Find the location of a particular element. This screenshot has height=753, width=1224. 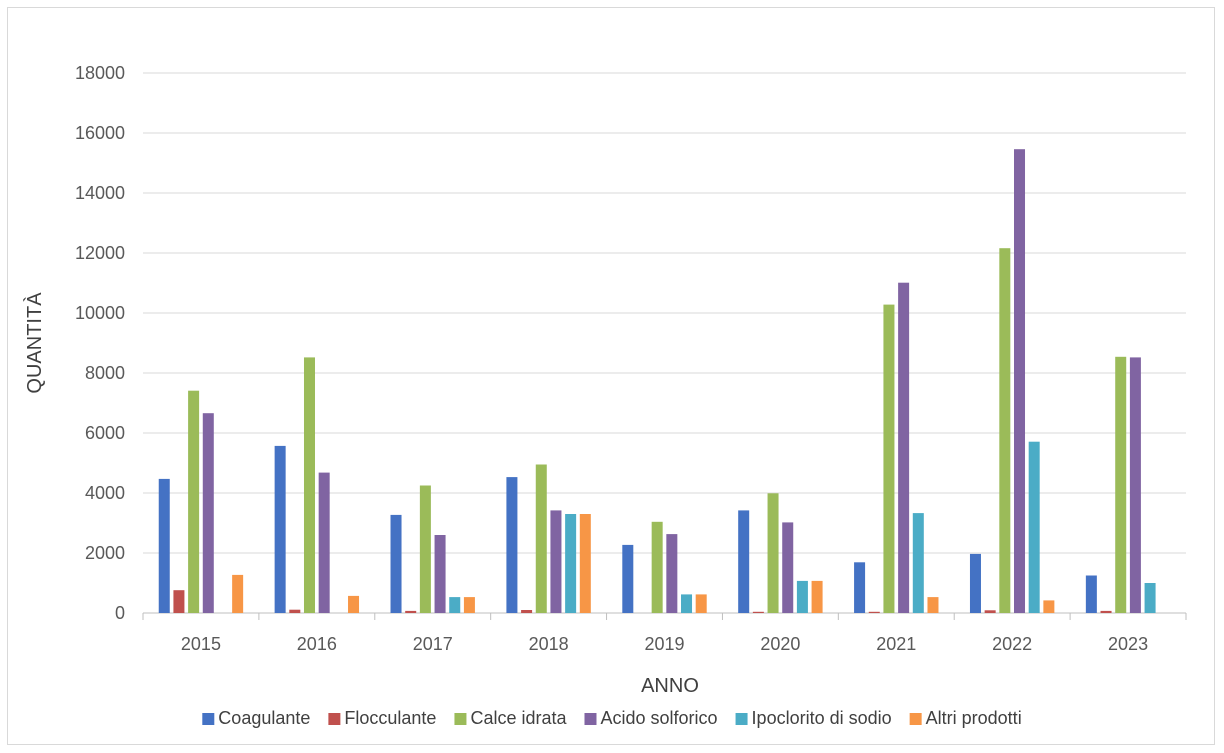

y-tick-label: 8000 is located at coordinates (105, 373).